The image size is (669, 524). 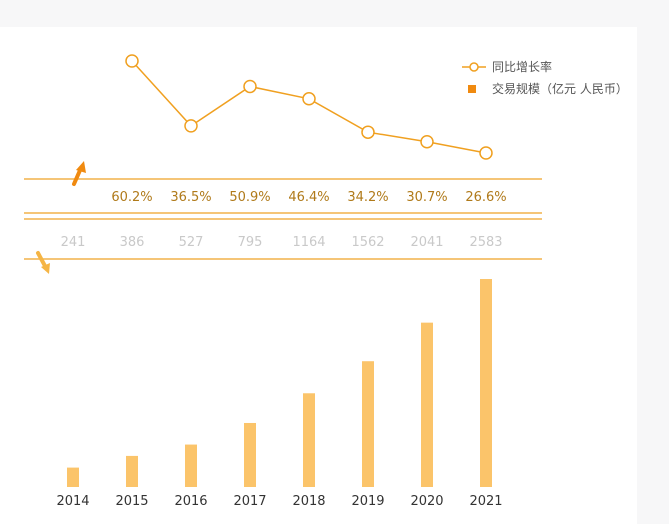 What do you see at coordinates (426, 242) in the screenshot?
I see `volume-label-2020: 2041` at bounding box center [426, 242].